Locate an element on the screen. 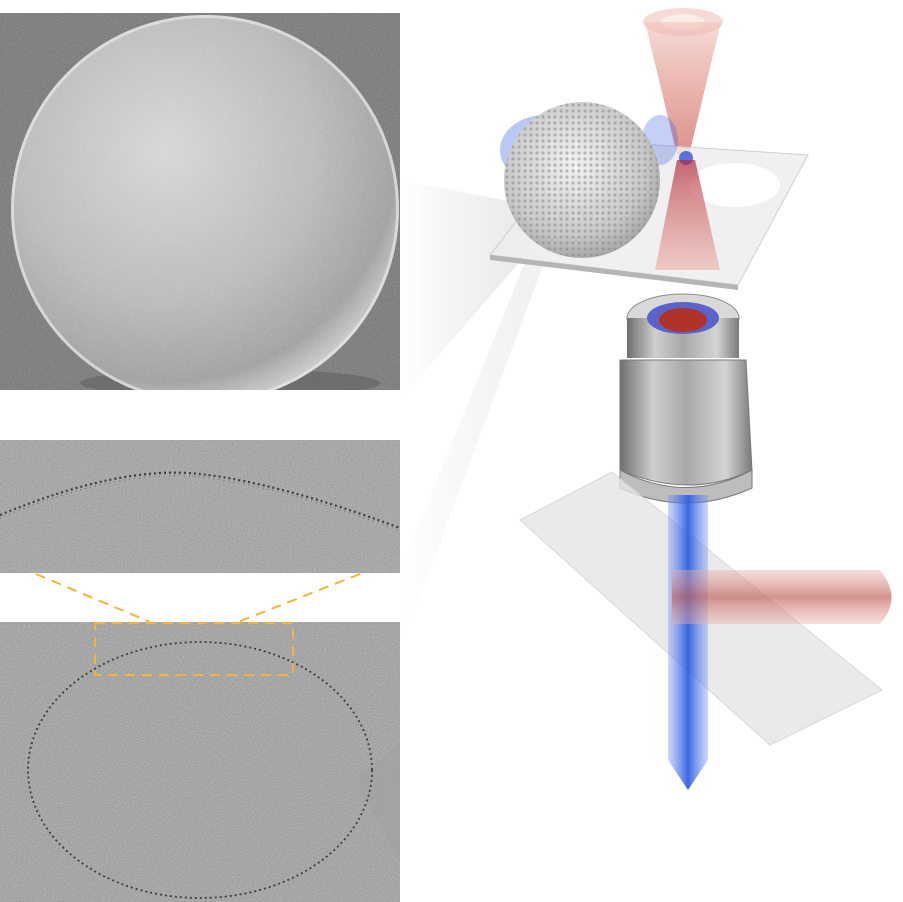 The image size is (903, 902). shell-edge-line is located at coordinates (200, 500).